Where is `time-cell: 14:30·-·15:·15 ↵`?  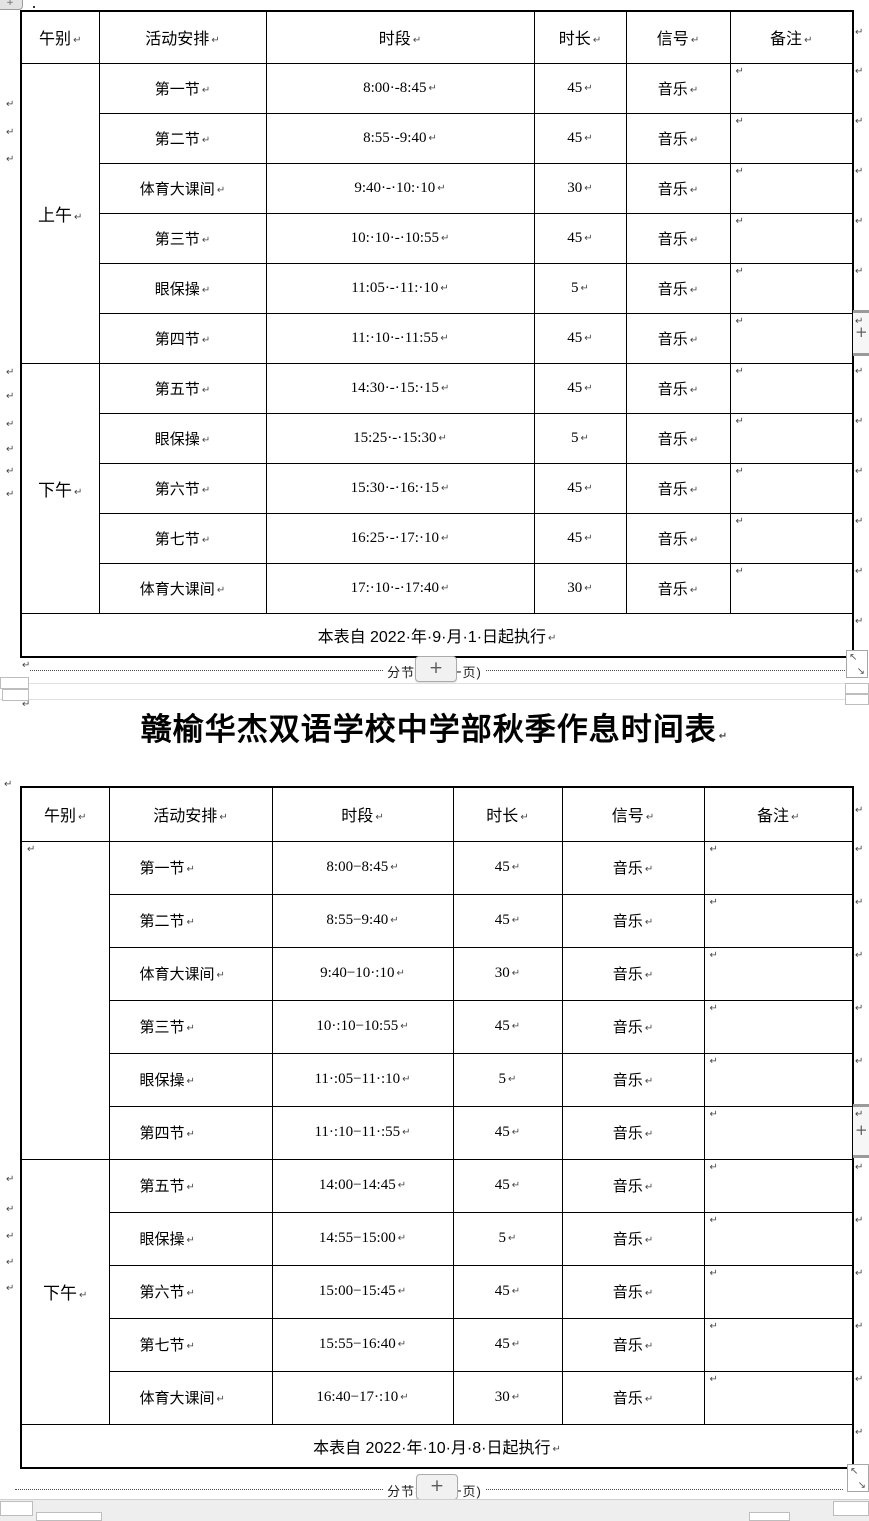 time-cell: 14:30·-·15:·15 ↵ is located at coordinates (400, 388).